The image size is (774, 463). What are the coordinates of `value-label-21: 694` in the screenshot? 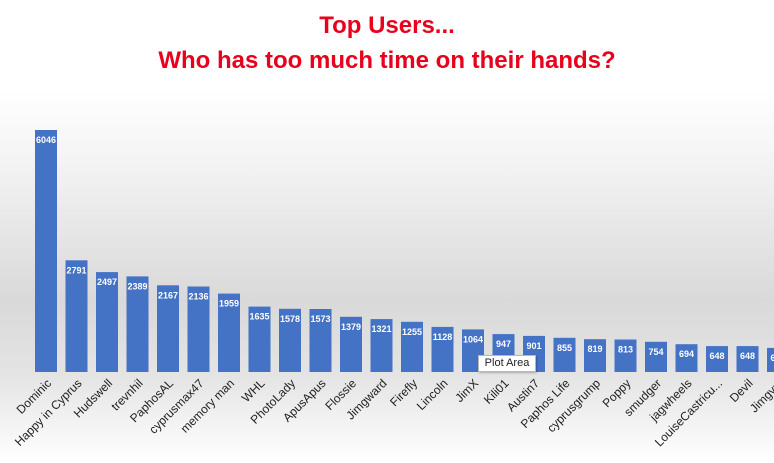 It's located at (686, 354).